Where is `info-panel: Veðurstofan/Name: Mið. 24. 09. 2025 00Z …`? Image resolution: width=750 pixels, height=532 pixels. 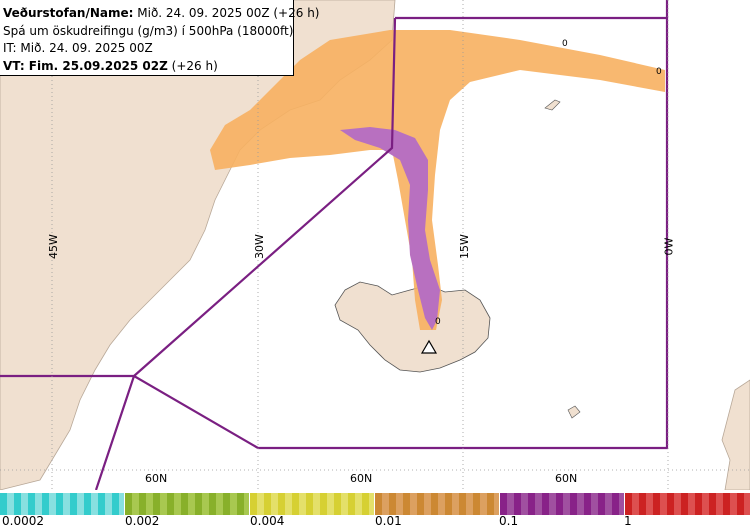 info-panel: Veðurstofan/Name: Mið. 24. 09. 2025 00Z … is located at coordinates (160, 38).